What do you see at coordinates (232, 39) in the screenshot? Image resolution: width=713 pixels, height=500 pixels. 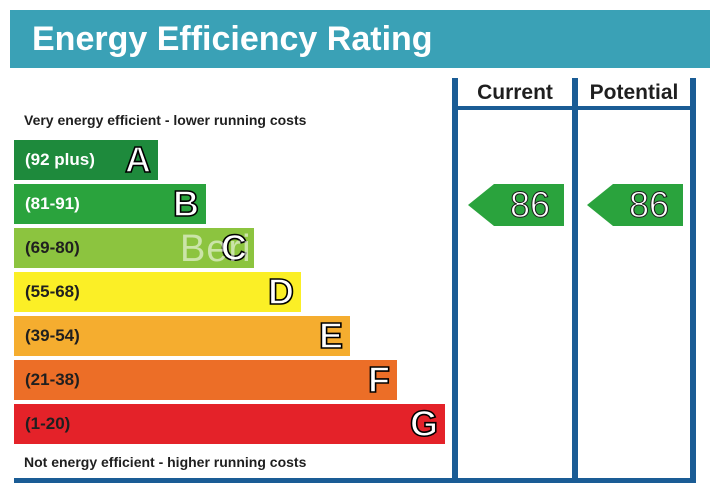 I see `chart-title: Energy Efficiency Rating` at bounding box center [232, 39].